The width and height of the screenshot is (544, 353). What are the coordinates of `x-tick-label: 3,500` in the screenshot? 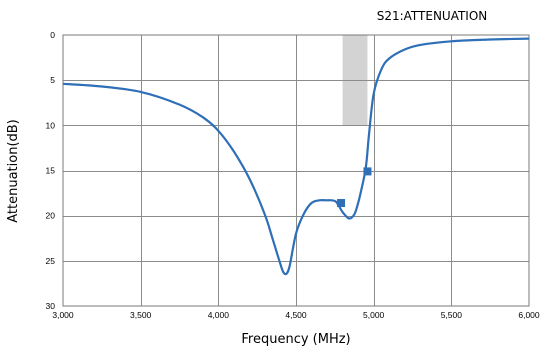 It's located at (141, 315).